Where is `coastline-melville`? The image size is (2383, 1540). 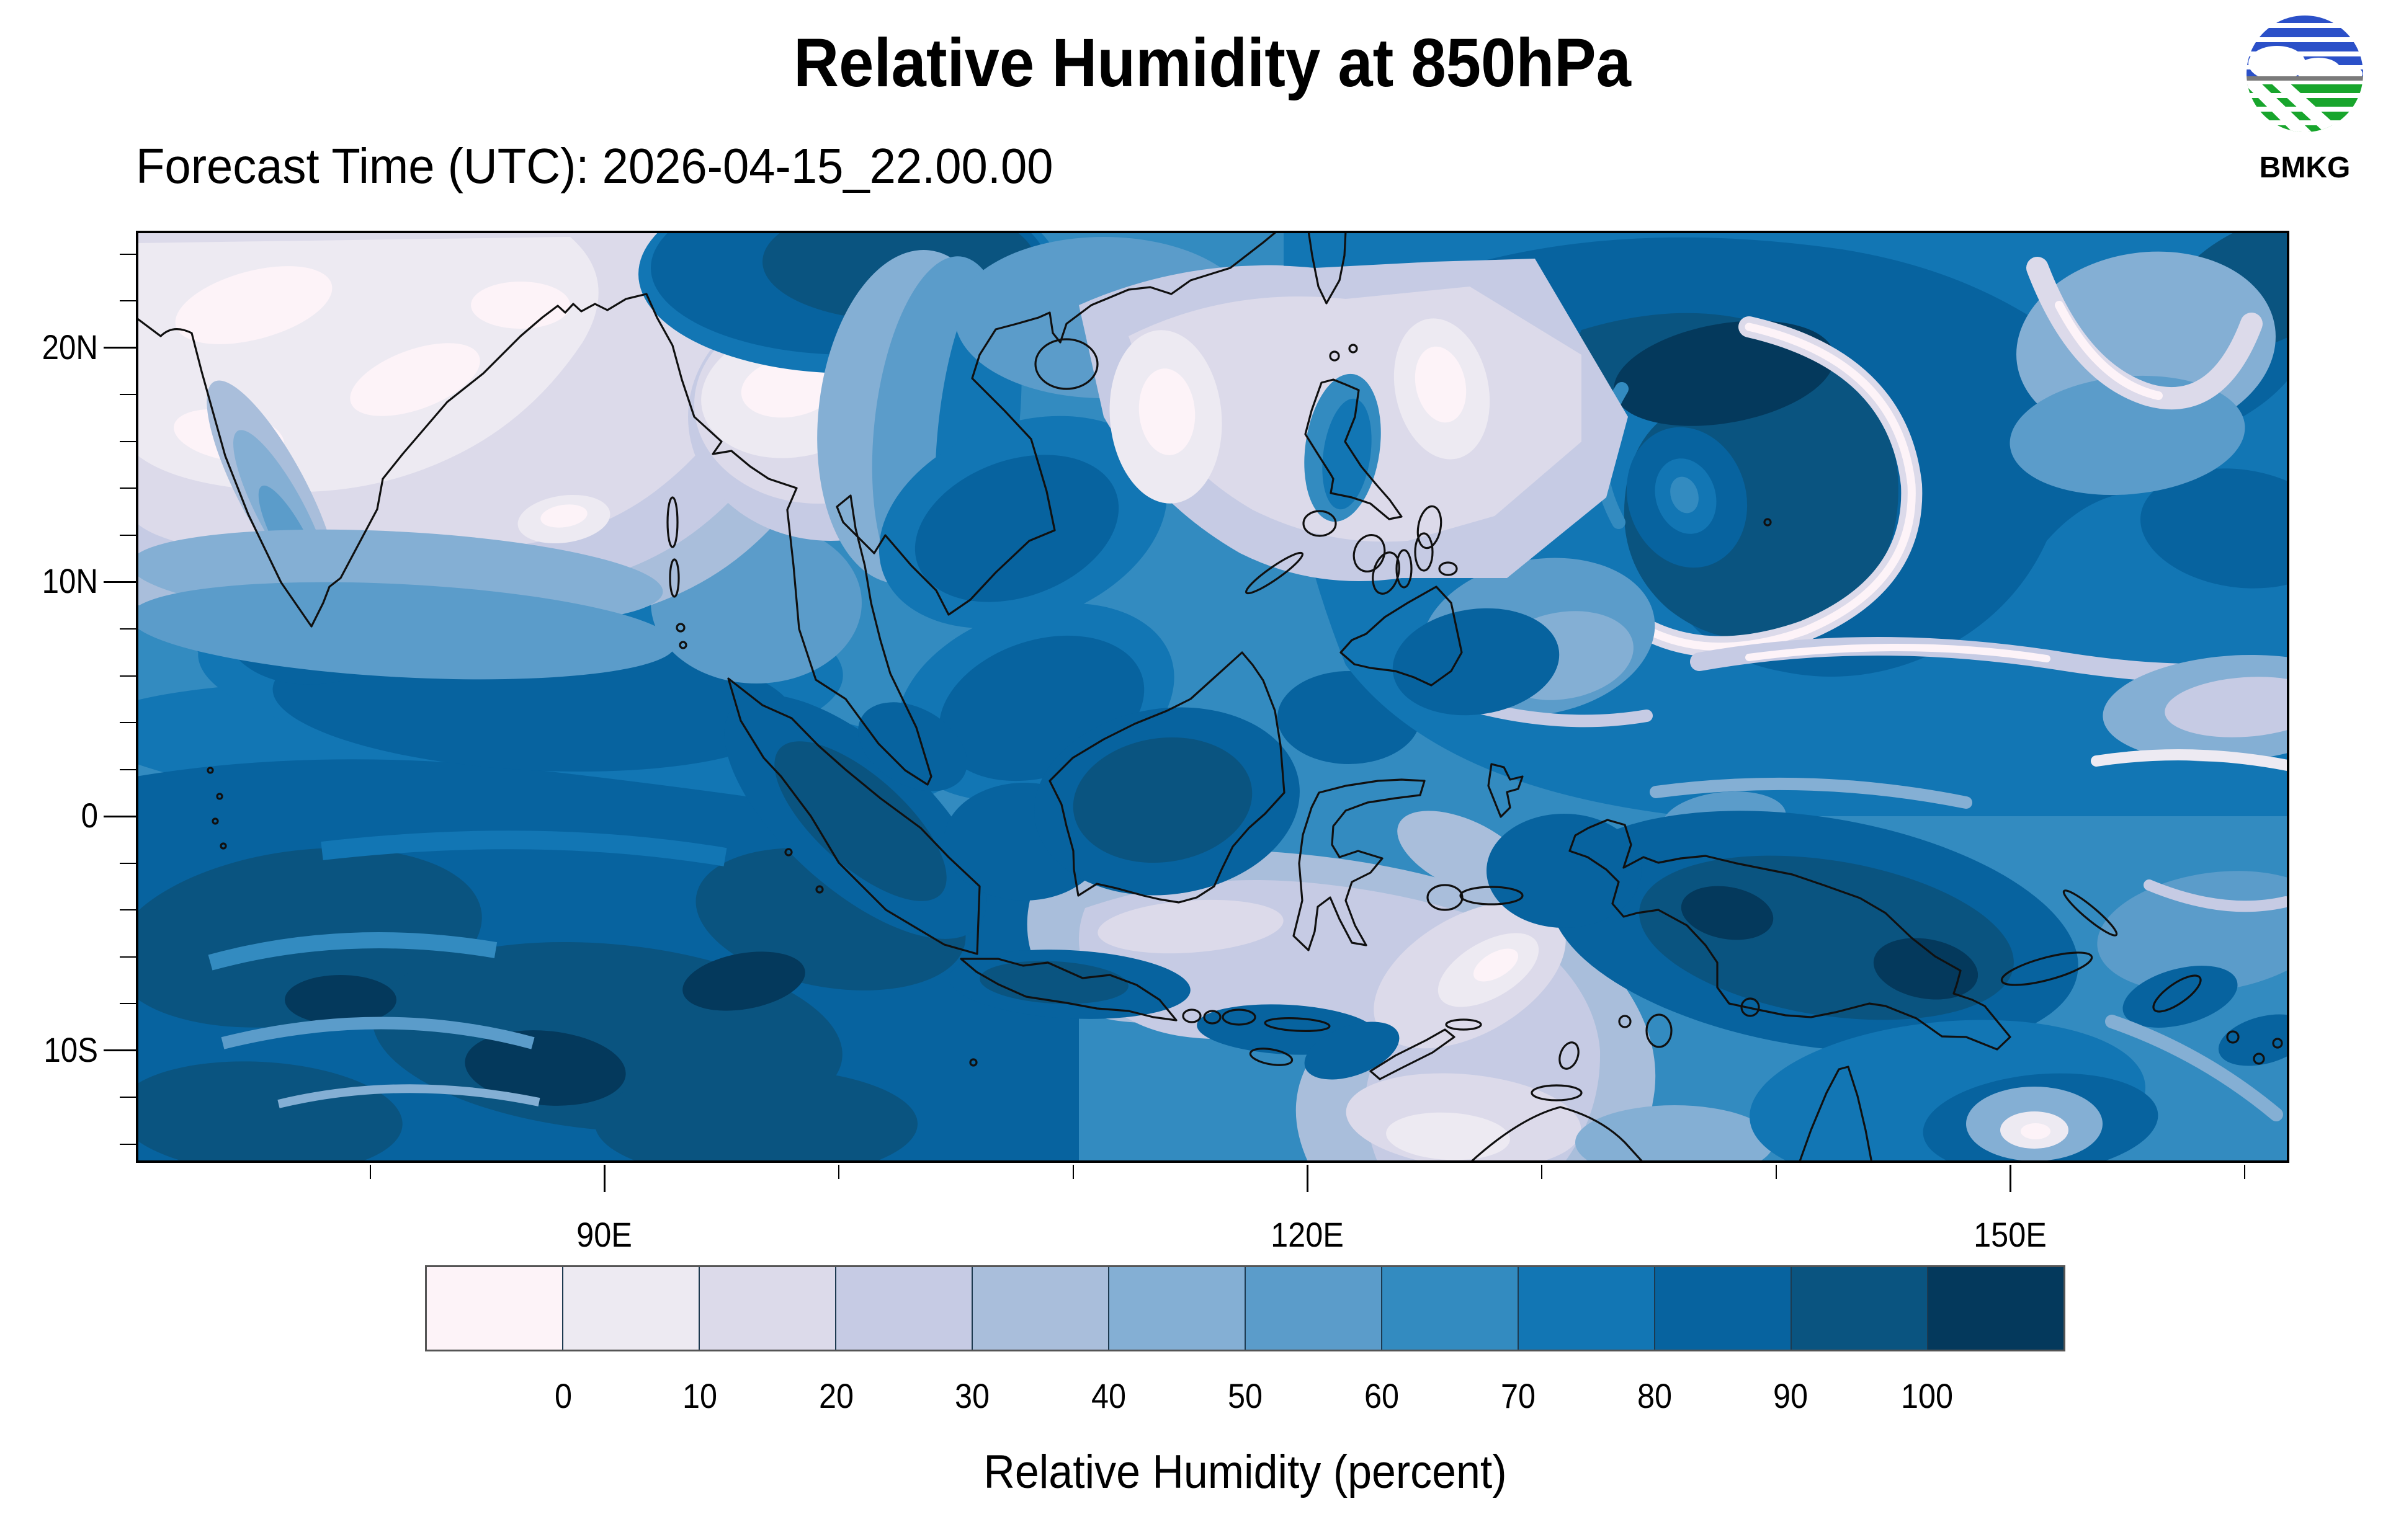
coastline-melville is located at coordinates (1557, 1093).